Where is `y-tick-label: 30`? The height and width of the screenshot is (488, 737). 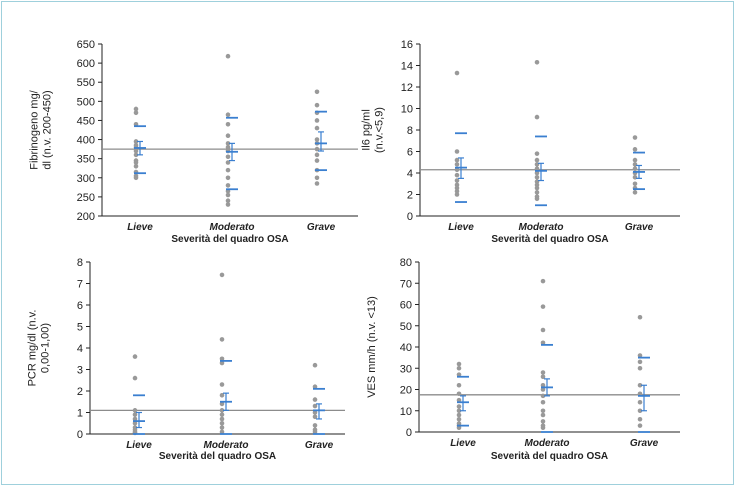
y-tick-label: 30 is located at coordinates (406, 369).